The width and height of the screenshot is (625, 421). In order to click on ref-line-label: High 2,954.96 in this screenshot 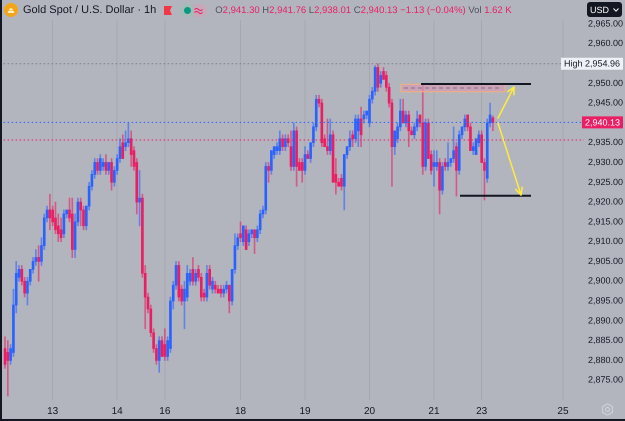, I will do `click(592, 63)`.